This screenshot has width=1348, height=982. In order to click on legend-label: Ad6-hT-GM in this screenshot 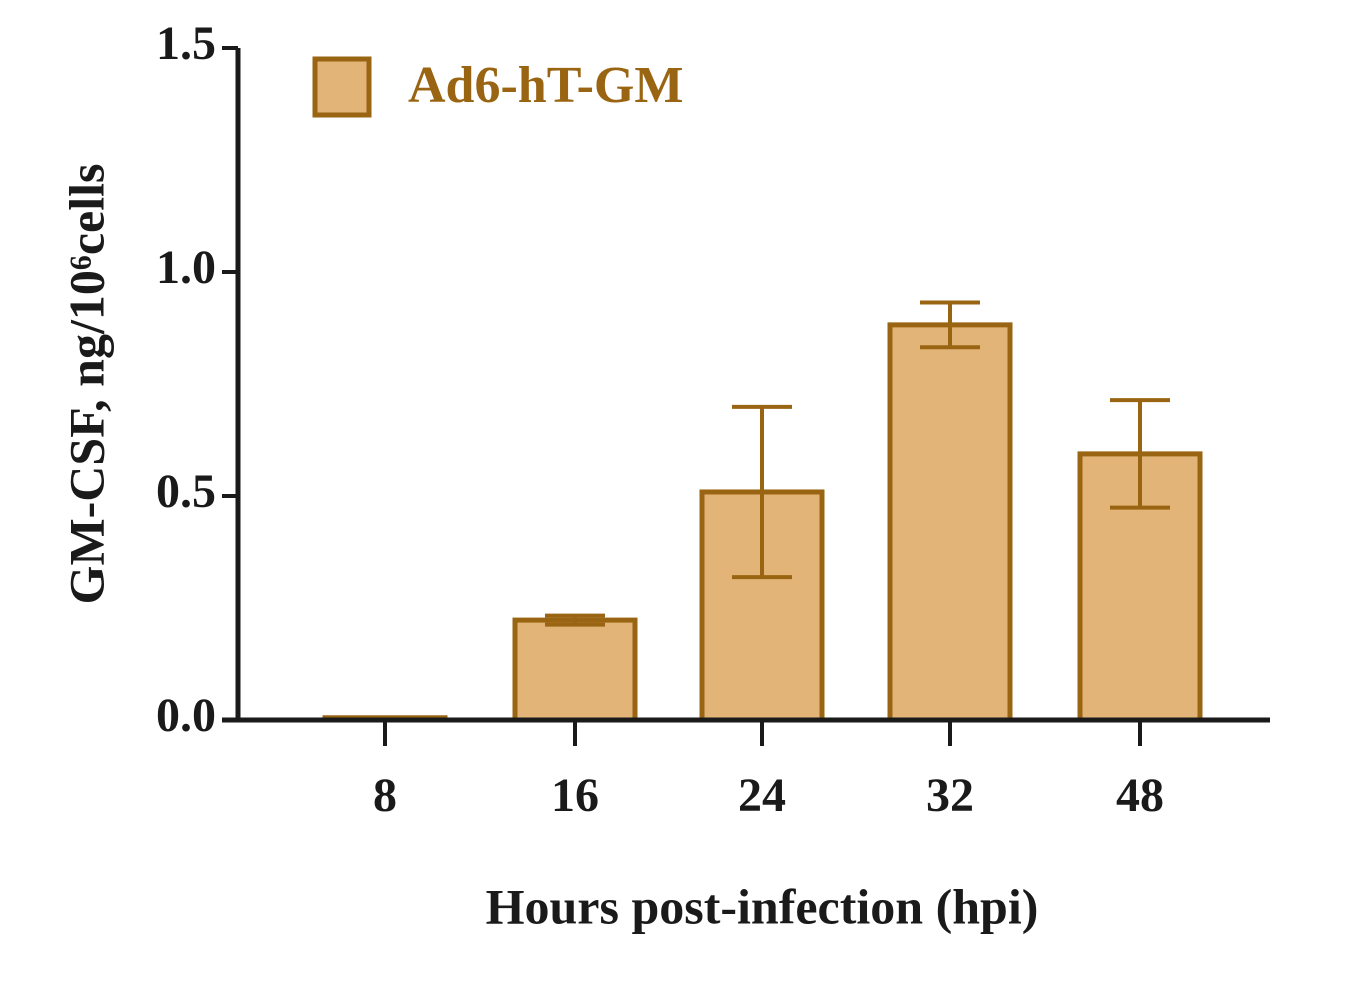, I will do `click(545, 85)`.